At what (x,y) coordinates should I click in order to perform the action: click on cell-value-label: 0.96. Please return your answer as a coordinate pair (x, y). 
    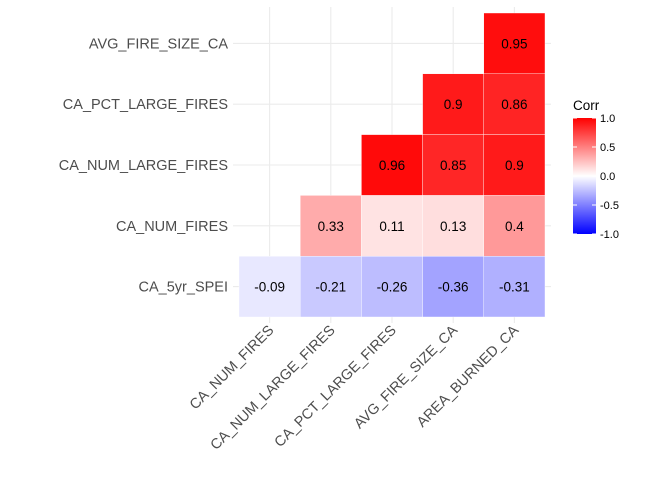
    Looking at the image, I should click on (392, 165).